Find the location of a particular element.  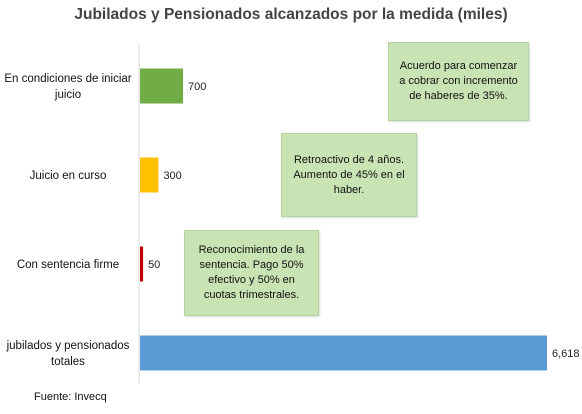

source-note: Fuente: Invecq is located at coordinates (70, 397).